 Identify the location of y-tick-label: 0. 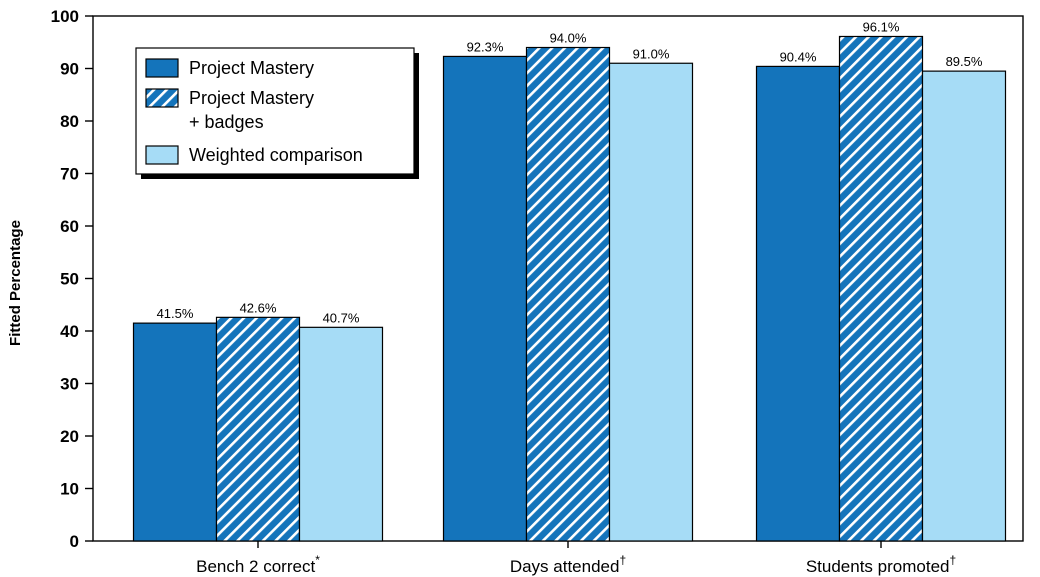
(74, 541).